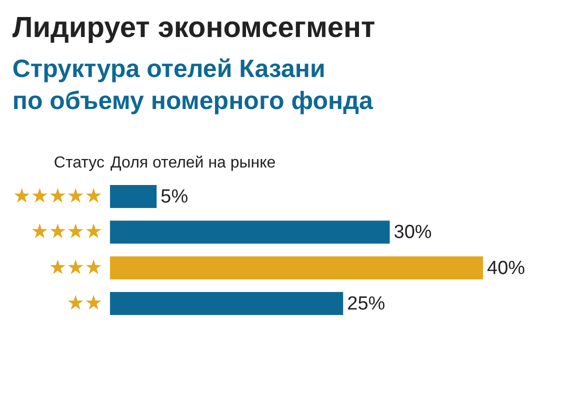 The width and height of the screenshot is (575, 418). I want to click on data-label: 5%, so click(174, 197).